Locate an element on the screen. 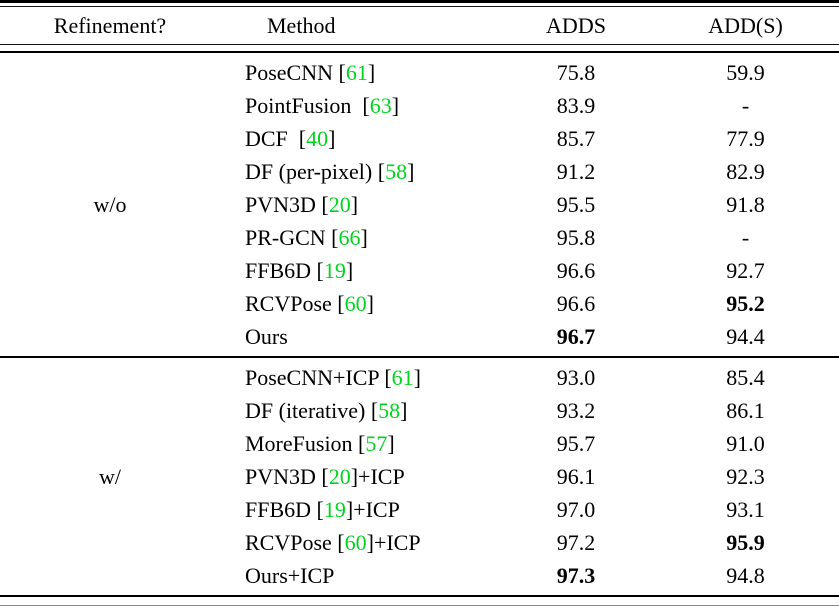 The image size is (839, 606). adds-value: 75.8 is located at coordinates (576, 72).